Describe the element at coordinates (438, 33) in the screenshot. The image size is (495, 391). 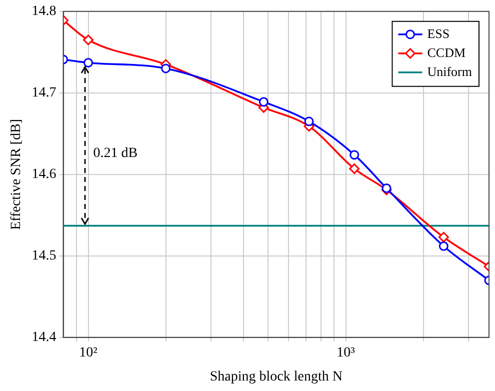
I see `legend-label: ESS` at that location.